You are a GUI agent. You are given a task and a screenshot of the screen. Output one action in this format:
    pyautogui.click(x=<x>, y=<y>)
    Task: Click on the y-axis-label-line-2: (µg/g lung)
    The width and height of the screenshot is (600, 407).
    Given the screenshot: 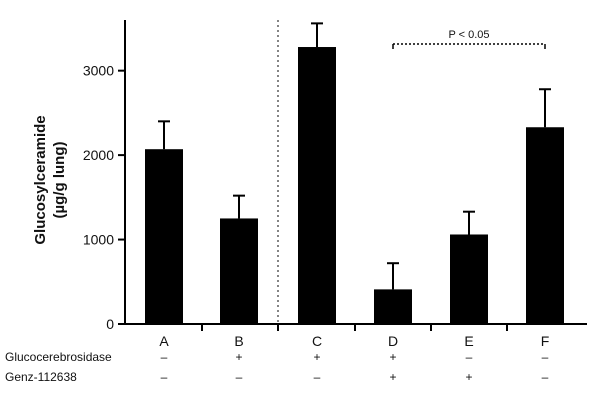 What is the action you would take?
    pyautogui.click(x=59, y=180)
    